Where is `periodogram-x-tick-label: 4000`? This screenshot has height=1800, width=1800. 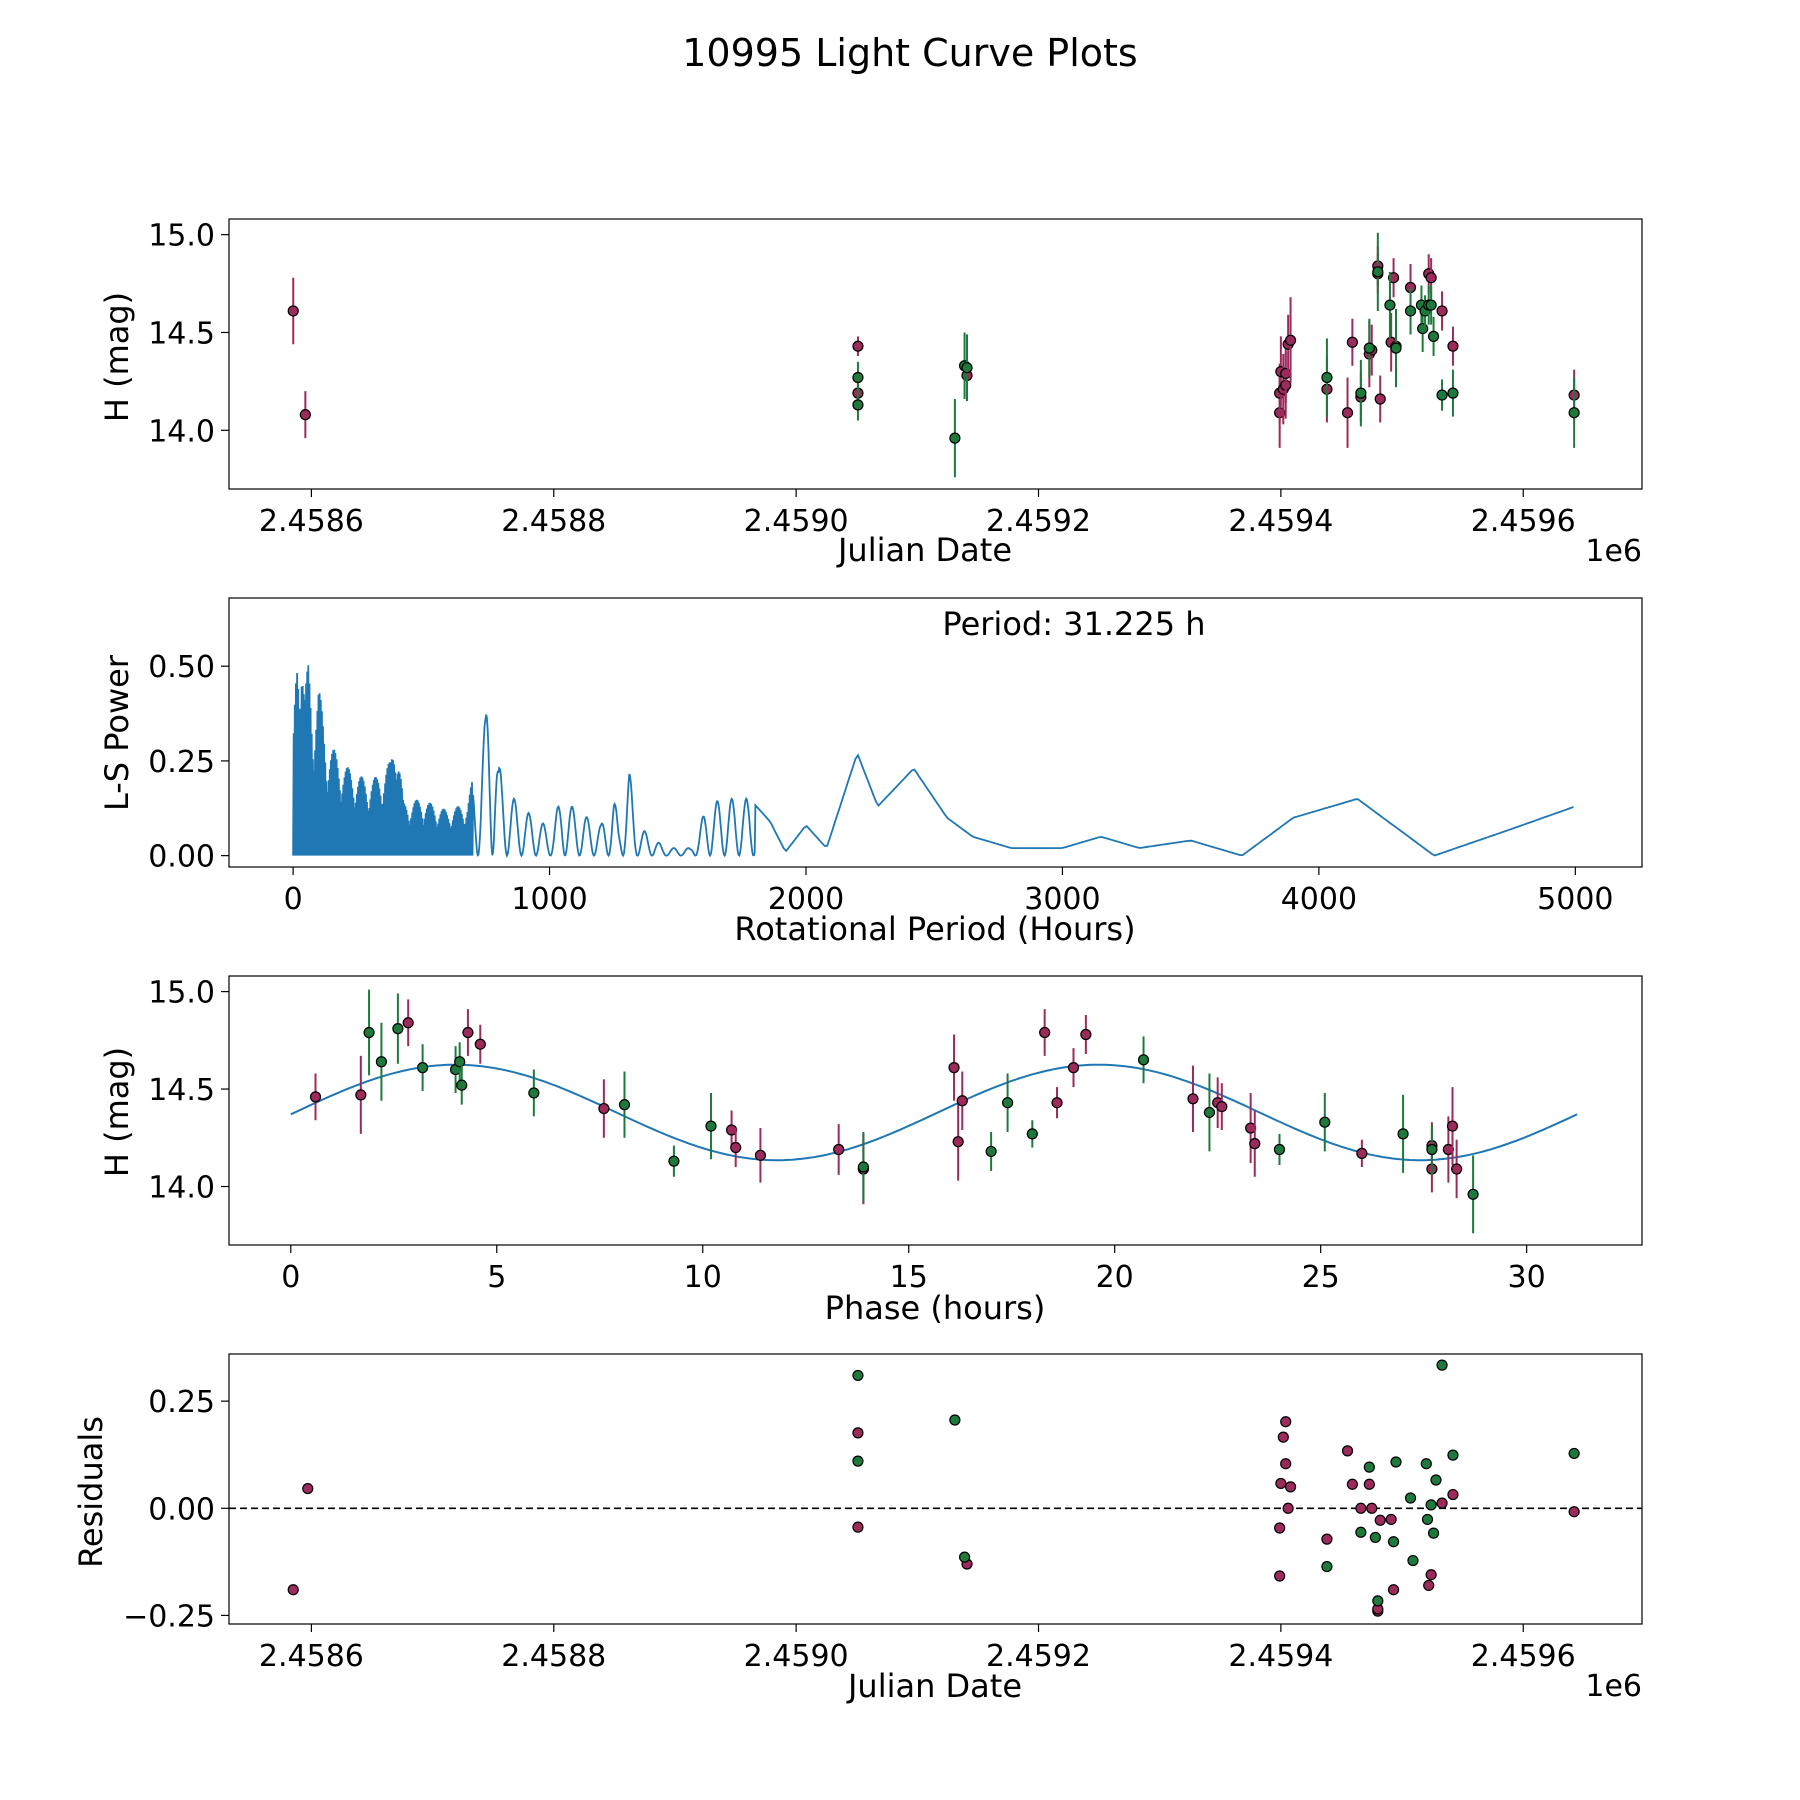 periodogram-x-tick-label: 4000 is located at coordinates (1319, 899).